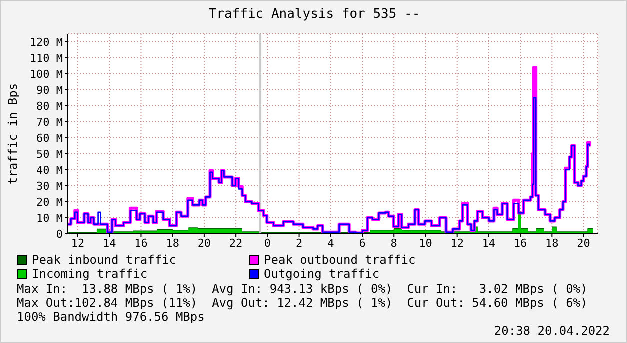 The height and width of the screenshot is (343, 627). I want to click on y-tick-label: 70 M, so click(50, 122).